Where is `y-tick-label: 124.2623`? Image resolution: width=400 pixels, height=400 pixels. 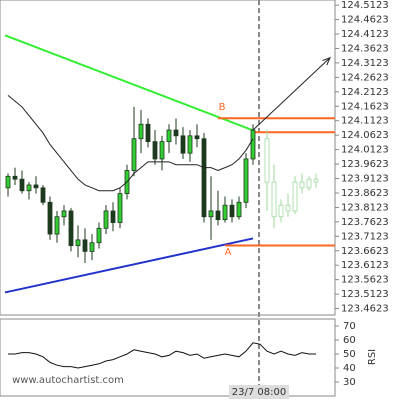
y-tick-label: 124.2623 is located at coordinates (365, 77).